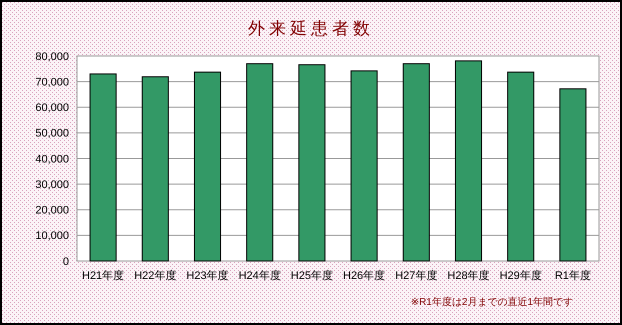  I want to click on x-tick-label: H23年度, so click(207, 275).